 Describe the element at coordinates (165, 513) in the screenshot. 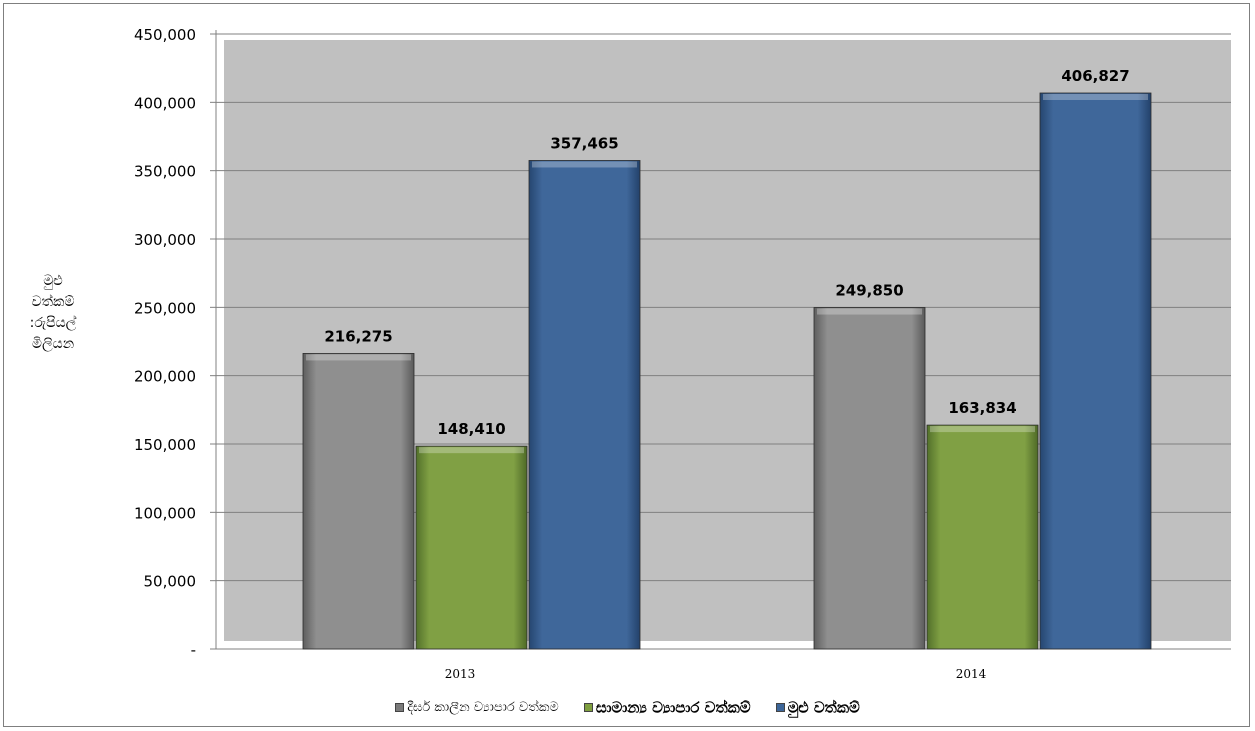

I see `y-tick-label: 100,000` at that location.